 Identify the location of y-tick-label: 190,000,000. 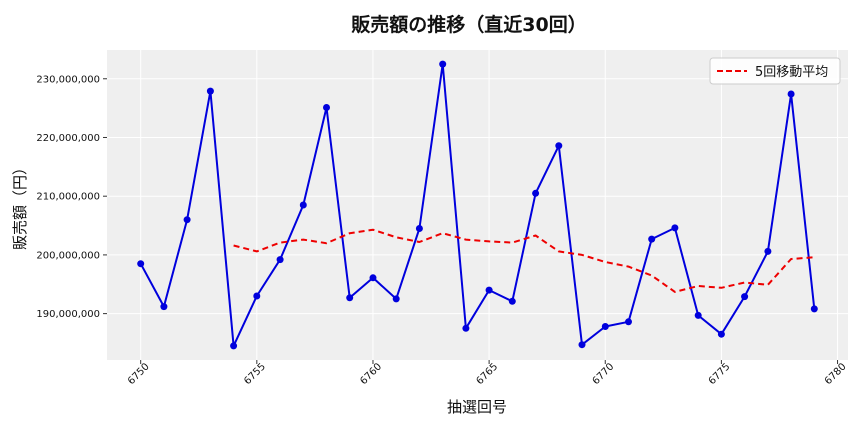
(68, 314).